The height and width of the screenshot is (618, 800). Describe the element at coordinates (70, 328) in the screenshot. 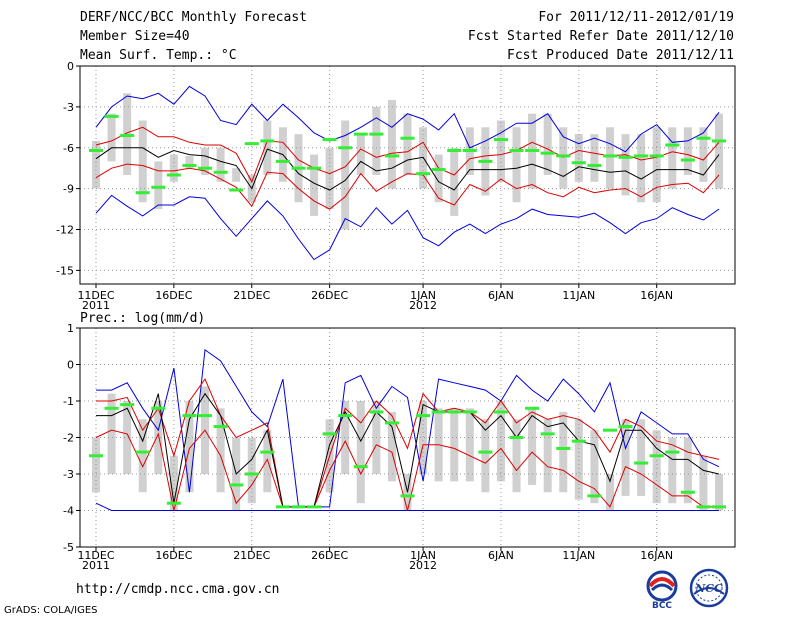

I see `panel2-y-tick-label: 1` at that location.